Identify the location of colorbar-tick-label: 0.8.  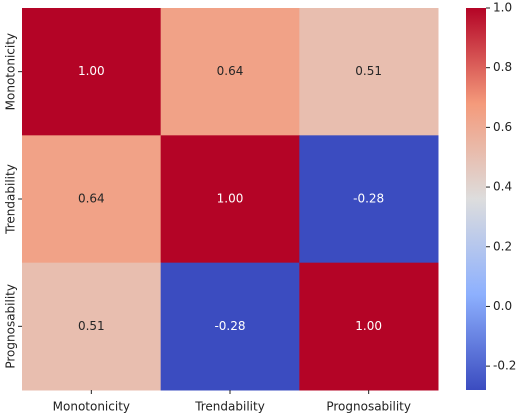
(502, 67).